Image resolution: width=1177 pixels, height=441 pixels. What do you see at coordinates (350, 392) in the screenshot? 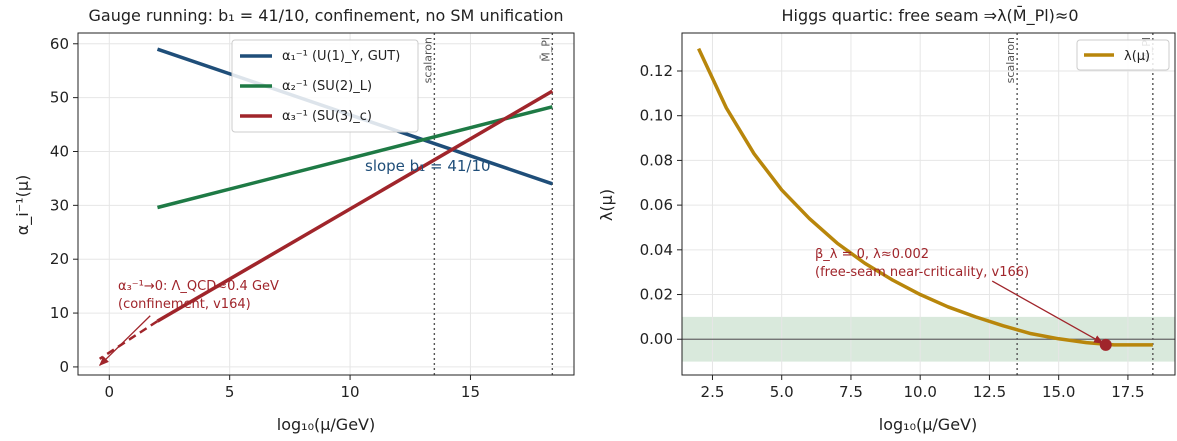
I see `left-xtick-label: 10` at bounding box center [350, 392].